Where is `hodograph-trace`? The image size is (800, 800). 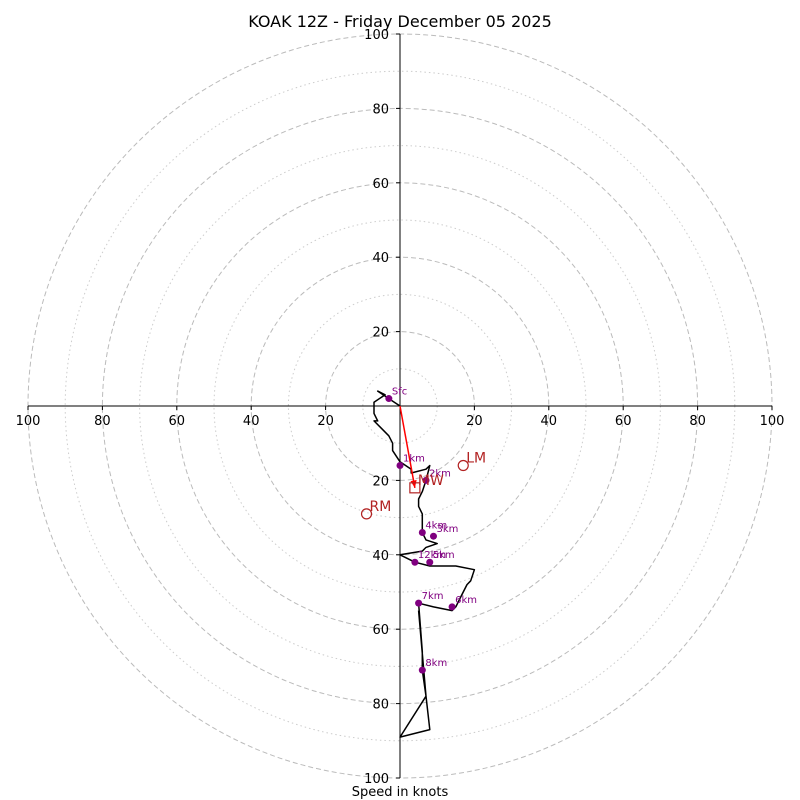 hodograph-trace is located at coordinates (424, 564).